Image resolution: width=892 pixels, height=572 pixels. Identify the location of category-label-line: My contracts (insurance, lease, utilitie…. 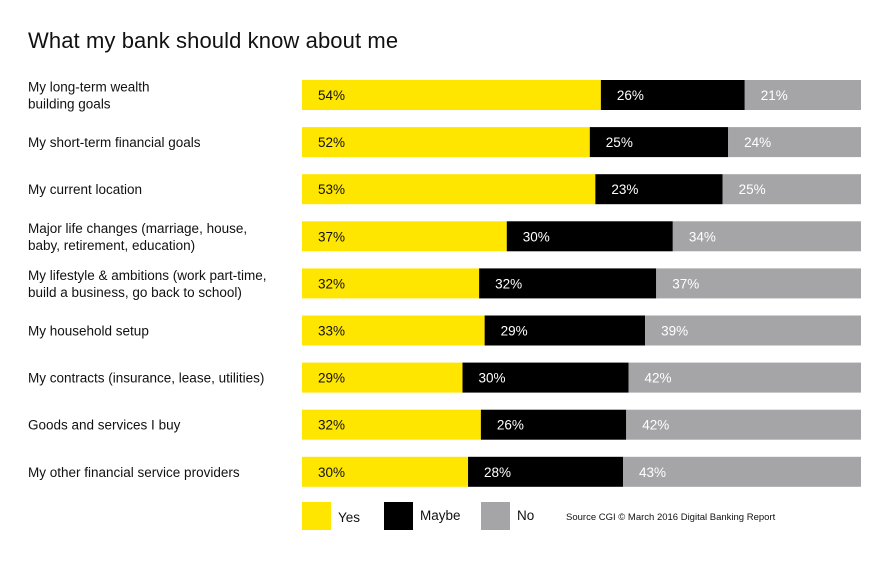
(146, 378).